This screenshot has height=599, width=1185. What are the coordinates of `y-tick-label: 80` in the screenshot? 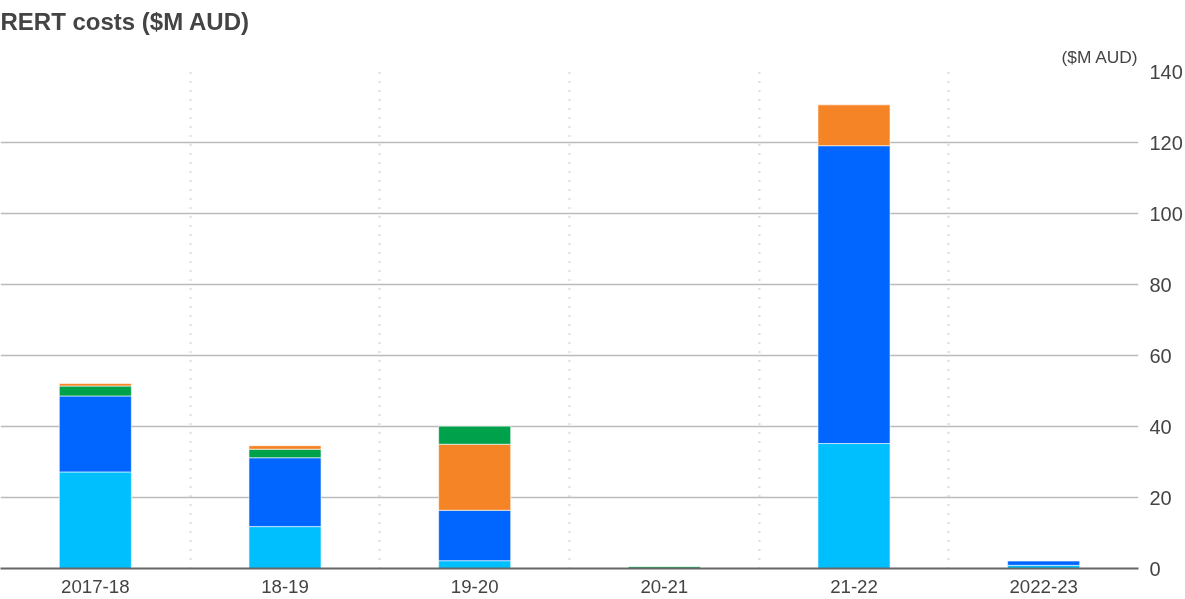 It's located at (1160, 284).